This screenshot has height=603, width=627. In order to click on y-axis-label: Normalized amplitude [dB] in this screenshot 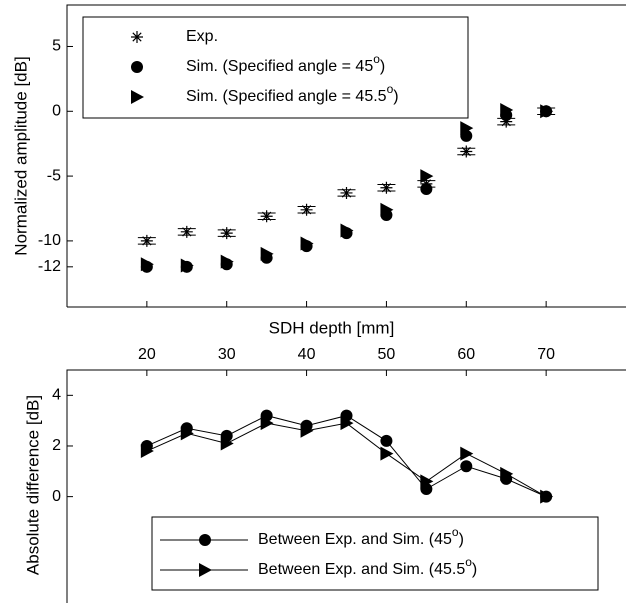, I will do `click(20, 155)`.